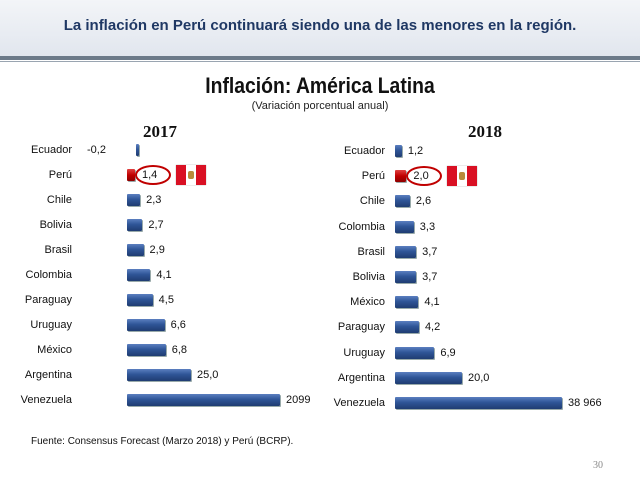 This screenshot has height=487, width=640. What do you see at coordinates (156, 225) in the screenshot?
I see `data-label: 2,7` at bounding box center [156, 225].